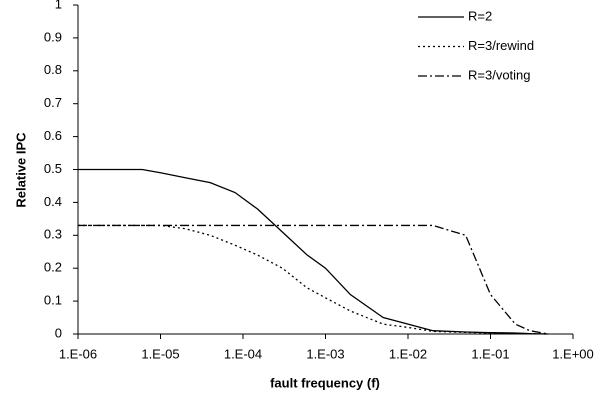  Describe the element at coordinates (53, 300) in the screenshot. I see `y-tick-label: 0.1` at that location.